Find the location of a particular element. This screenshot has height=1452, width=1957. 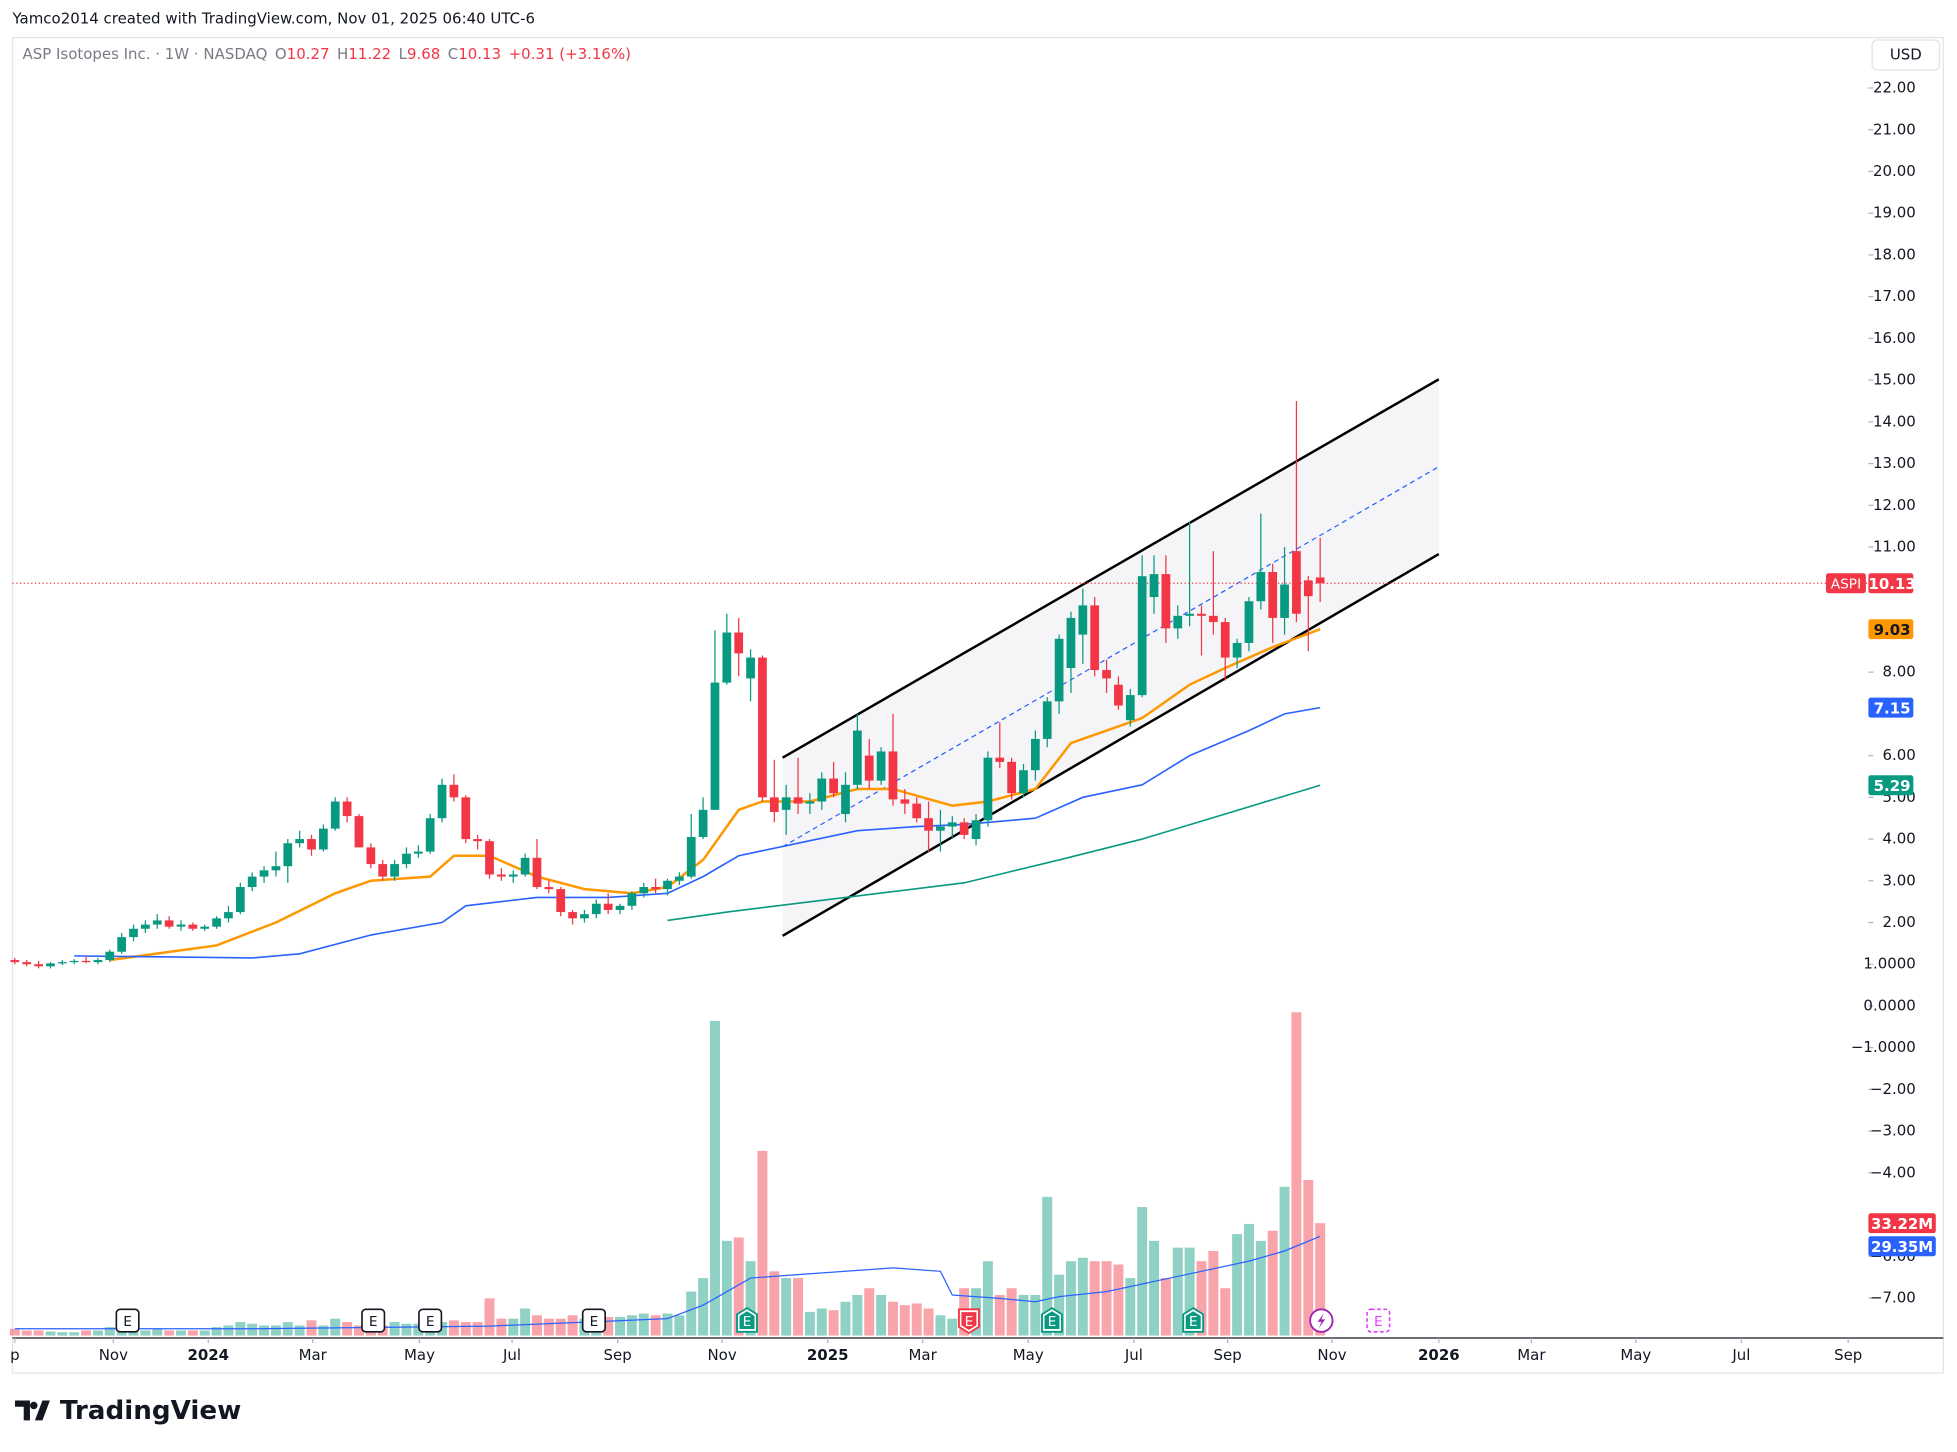

y-tick-label: −3.00 is located at coordinates (1893, 1131).